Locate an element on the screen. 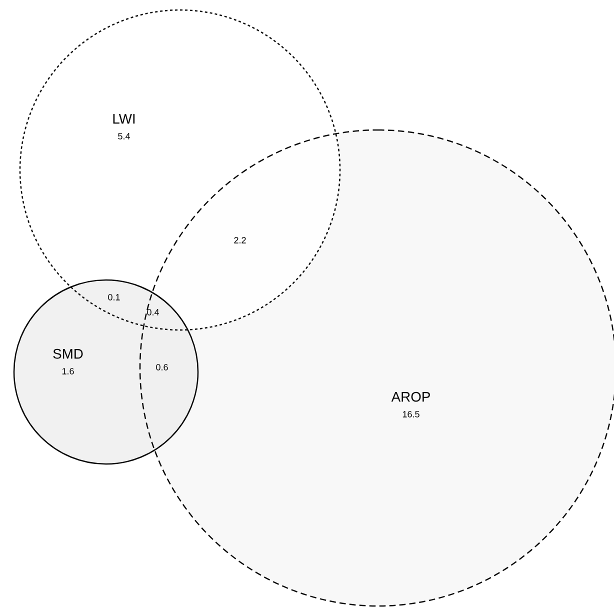  text: 0.4 is located at coordinates (153, 312).